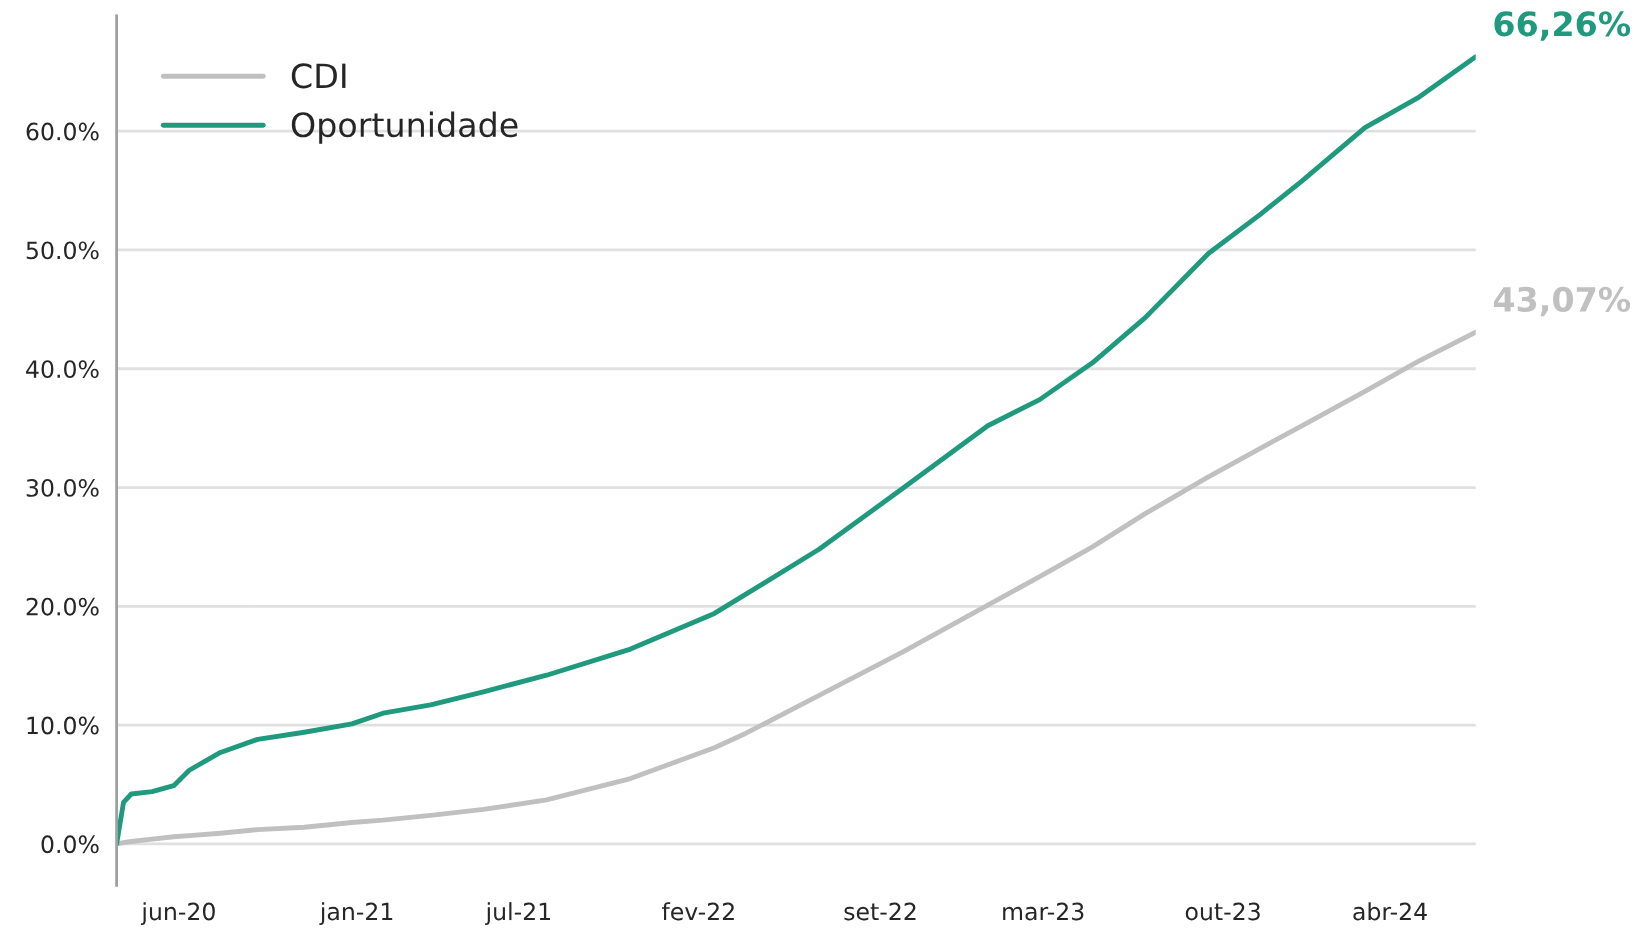 The height and width of the screenshot is (938, 1647). Describe the element at coordinates (404, 127) in the screenshot. I see `legend-label: Oportunidade` at that location.